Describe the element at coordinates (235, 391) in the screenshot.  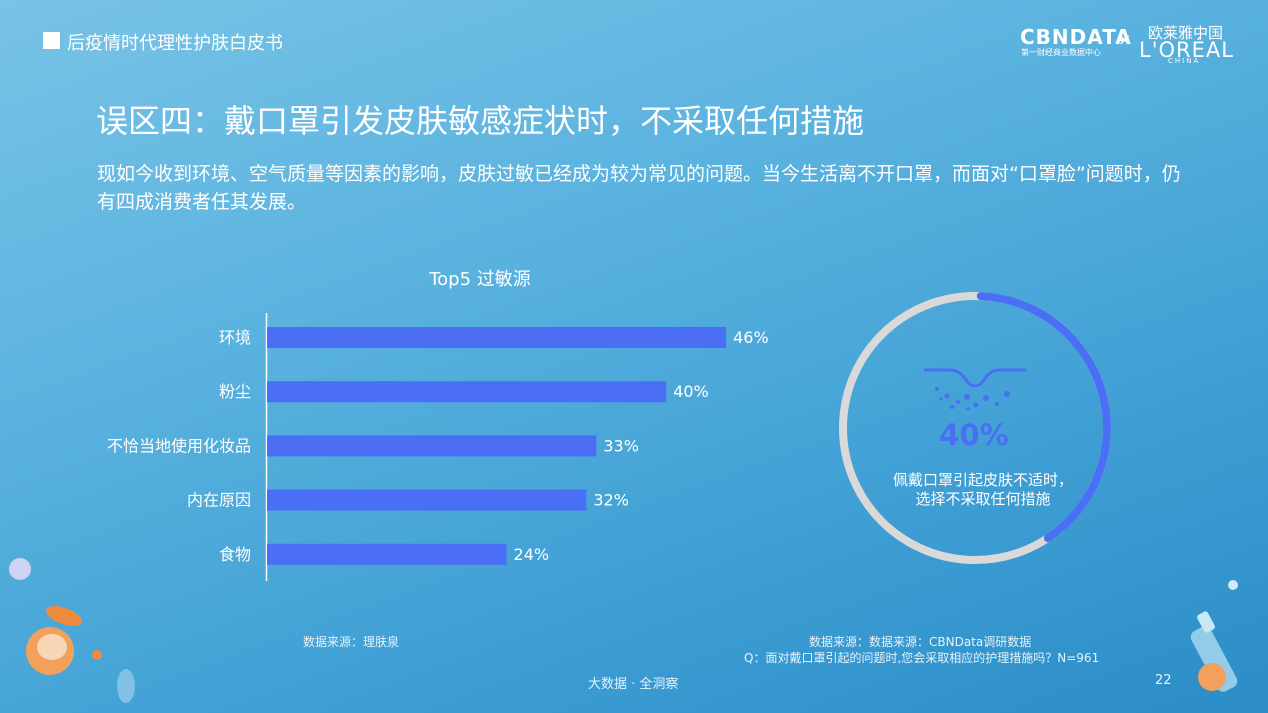
I see `category-label: 粉尘` at that location.